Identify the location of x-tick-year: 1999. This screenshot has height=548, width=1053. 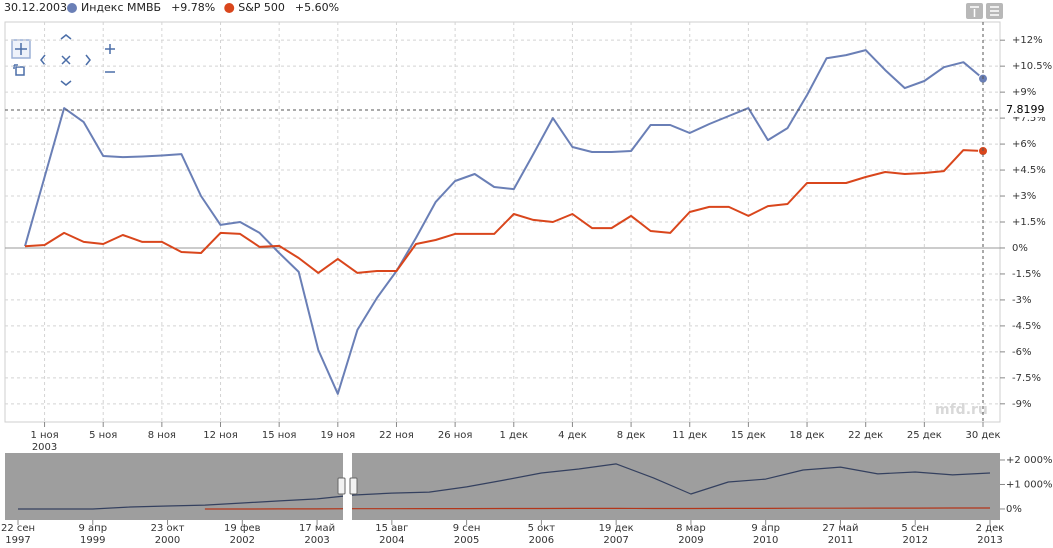
(92, 540).